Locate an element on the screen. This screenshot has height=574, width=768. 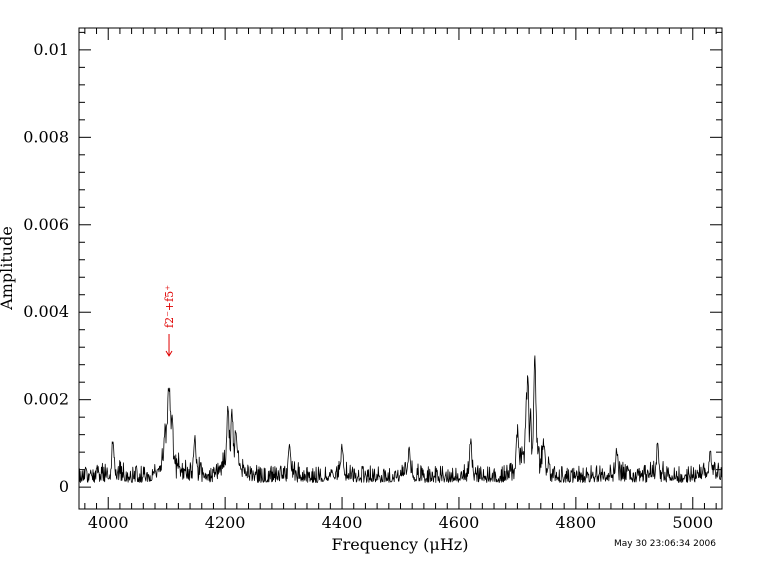
y-tick-label: 0 is located at coordinates (64, 486).